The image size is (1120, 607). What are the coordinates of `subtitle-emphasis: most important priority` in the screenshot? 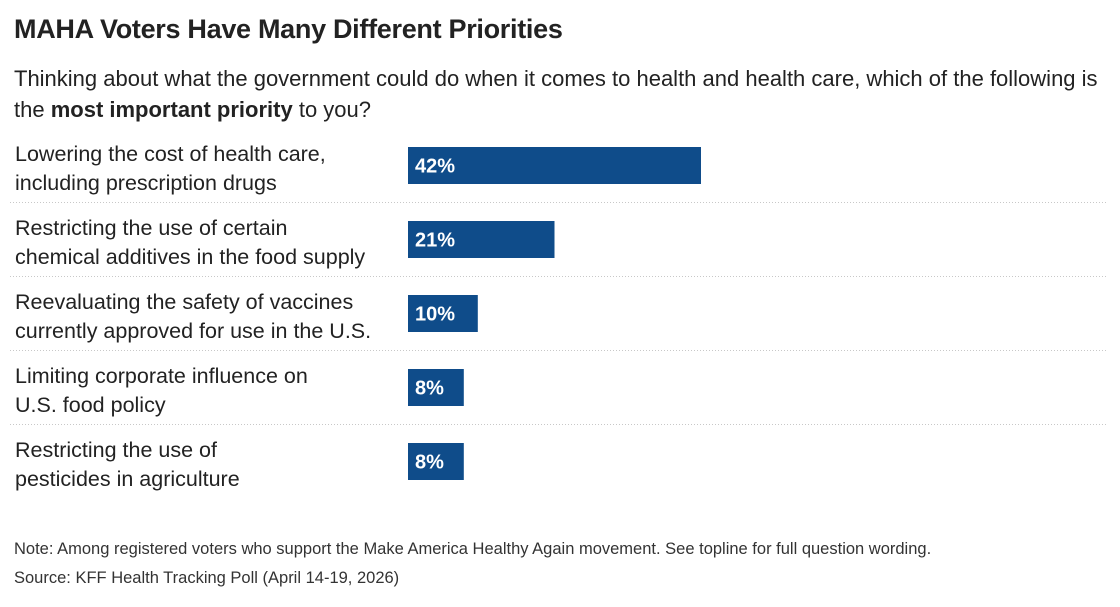 It's located at (171, 109).